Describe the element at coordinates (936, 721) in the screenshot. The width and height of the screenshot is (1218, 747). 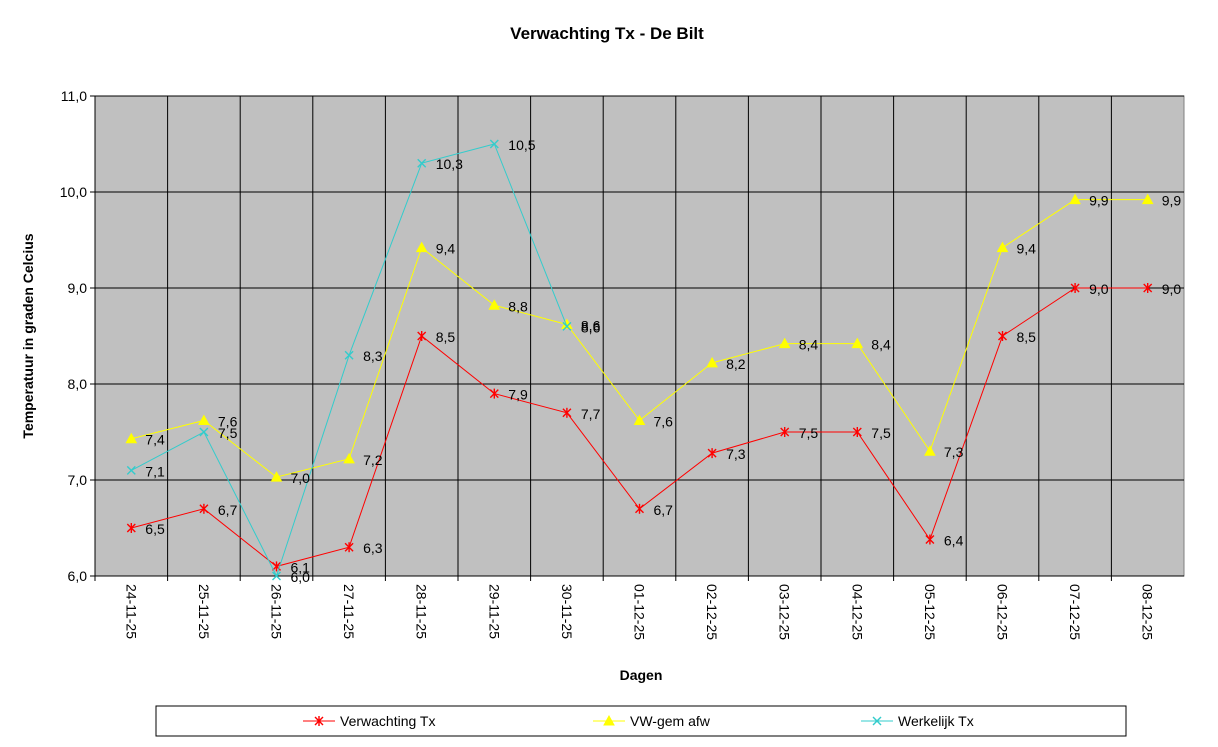
I see `legend-label: Werkelijk Tx` at that location.